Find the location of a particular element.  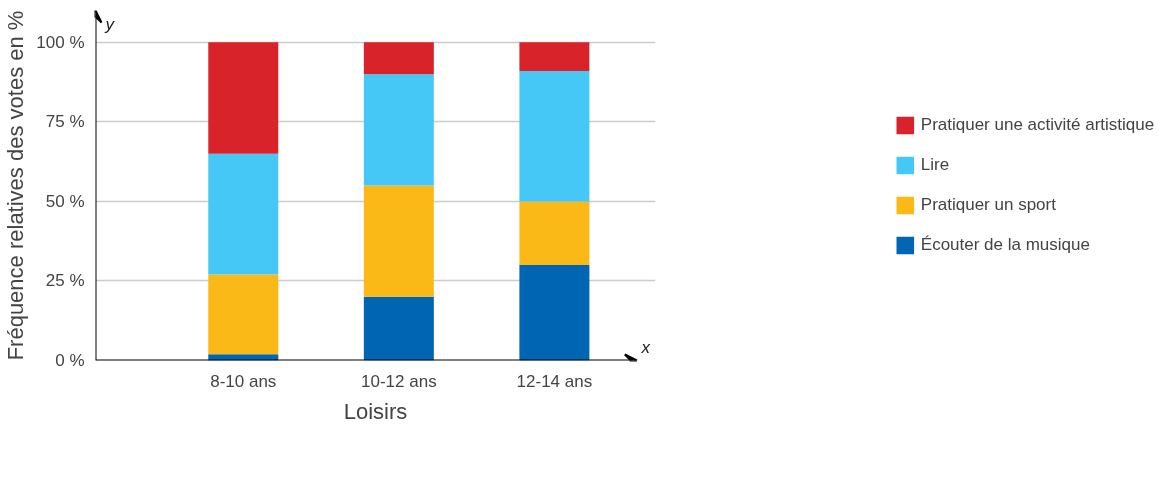

y-tick-label: 50 % is located at coordinates (65, 201).